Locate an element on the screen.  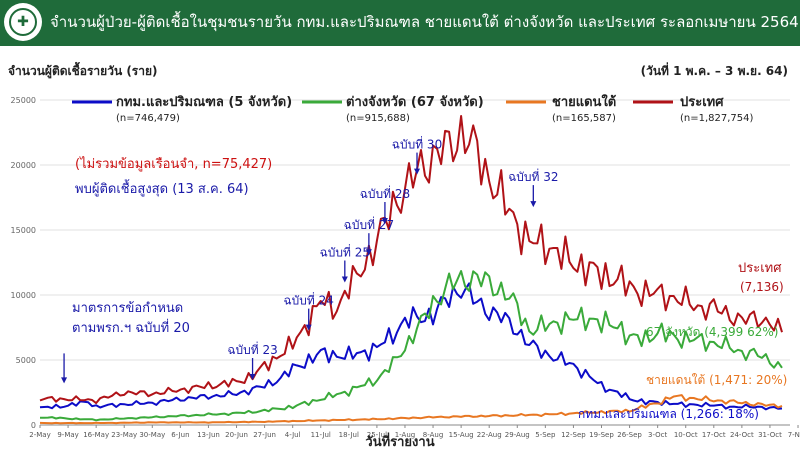
legend-label-country: ประเทศ is located at coordinates (702, 102).